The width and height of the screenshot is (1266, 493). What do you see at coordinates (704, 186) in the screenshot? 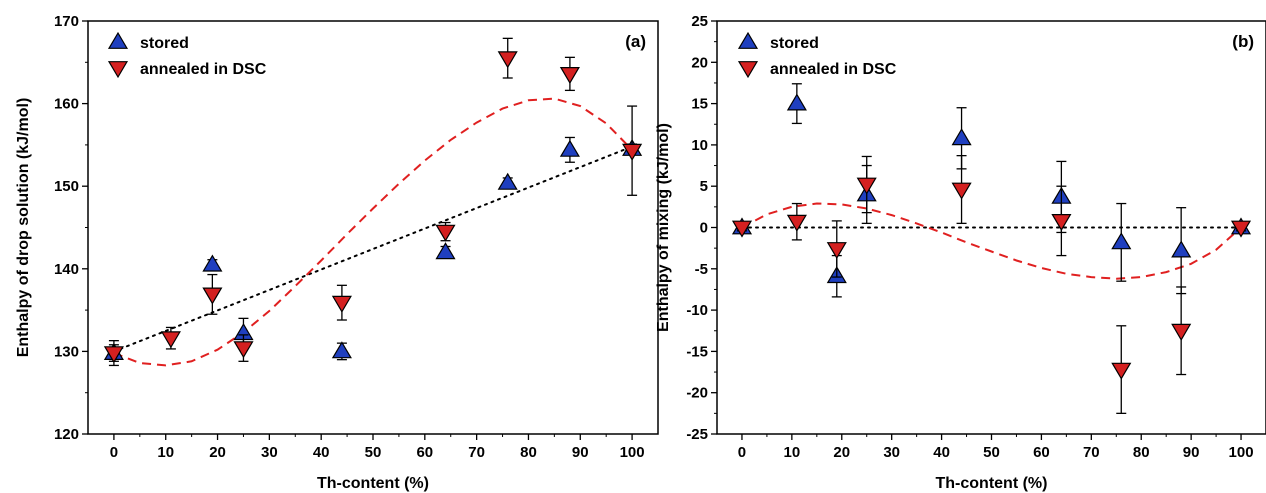
I see `y-tick-label: 5` at bounding box center [704, 186].